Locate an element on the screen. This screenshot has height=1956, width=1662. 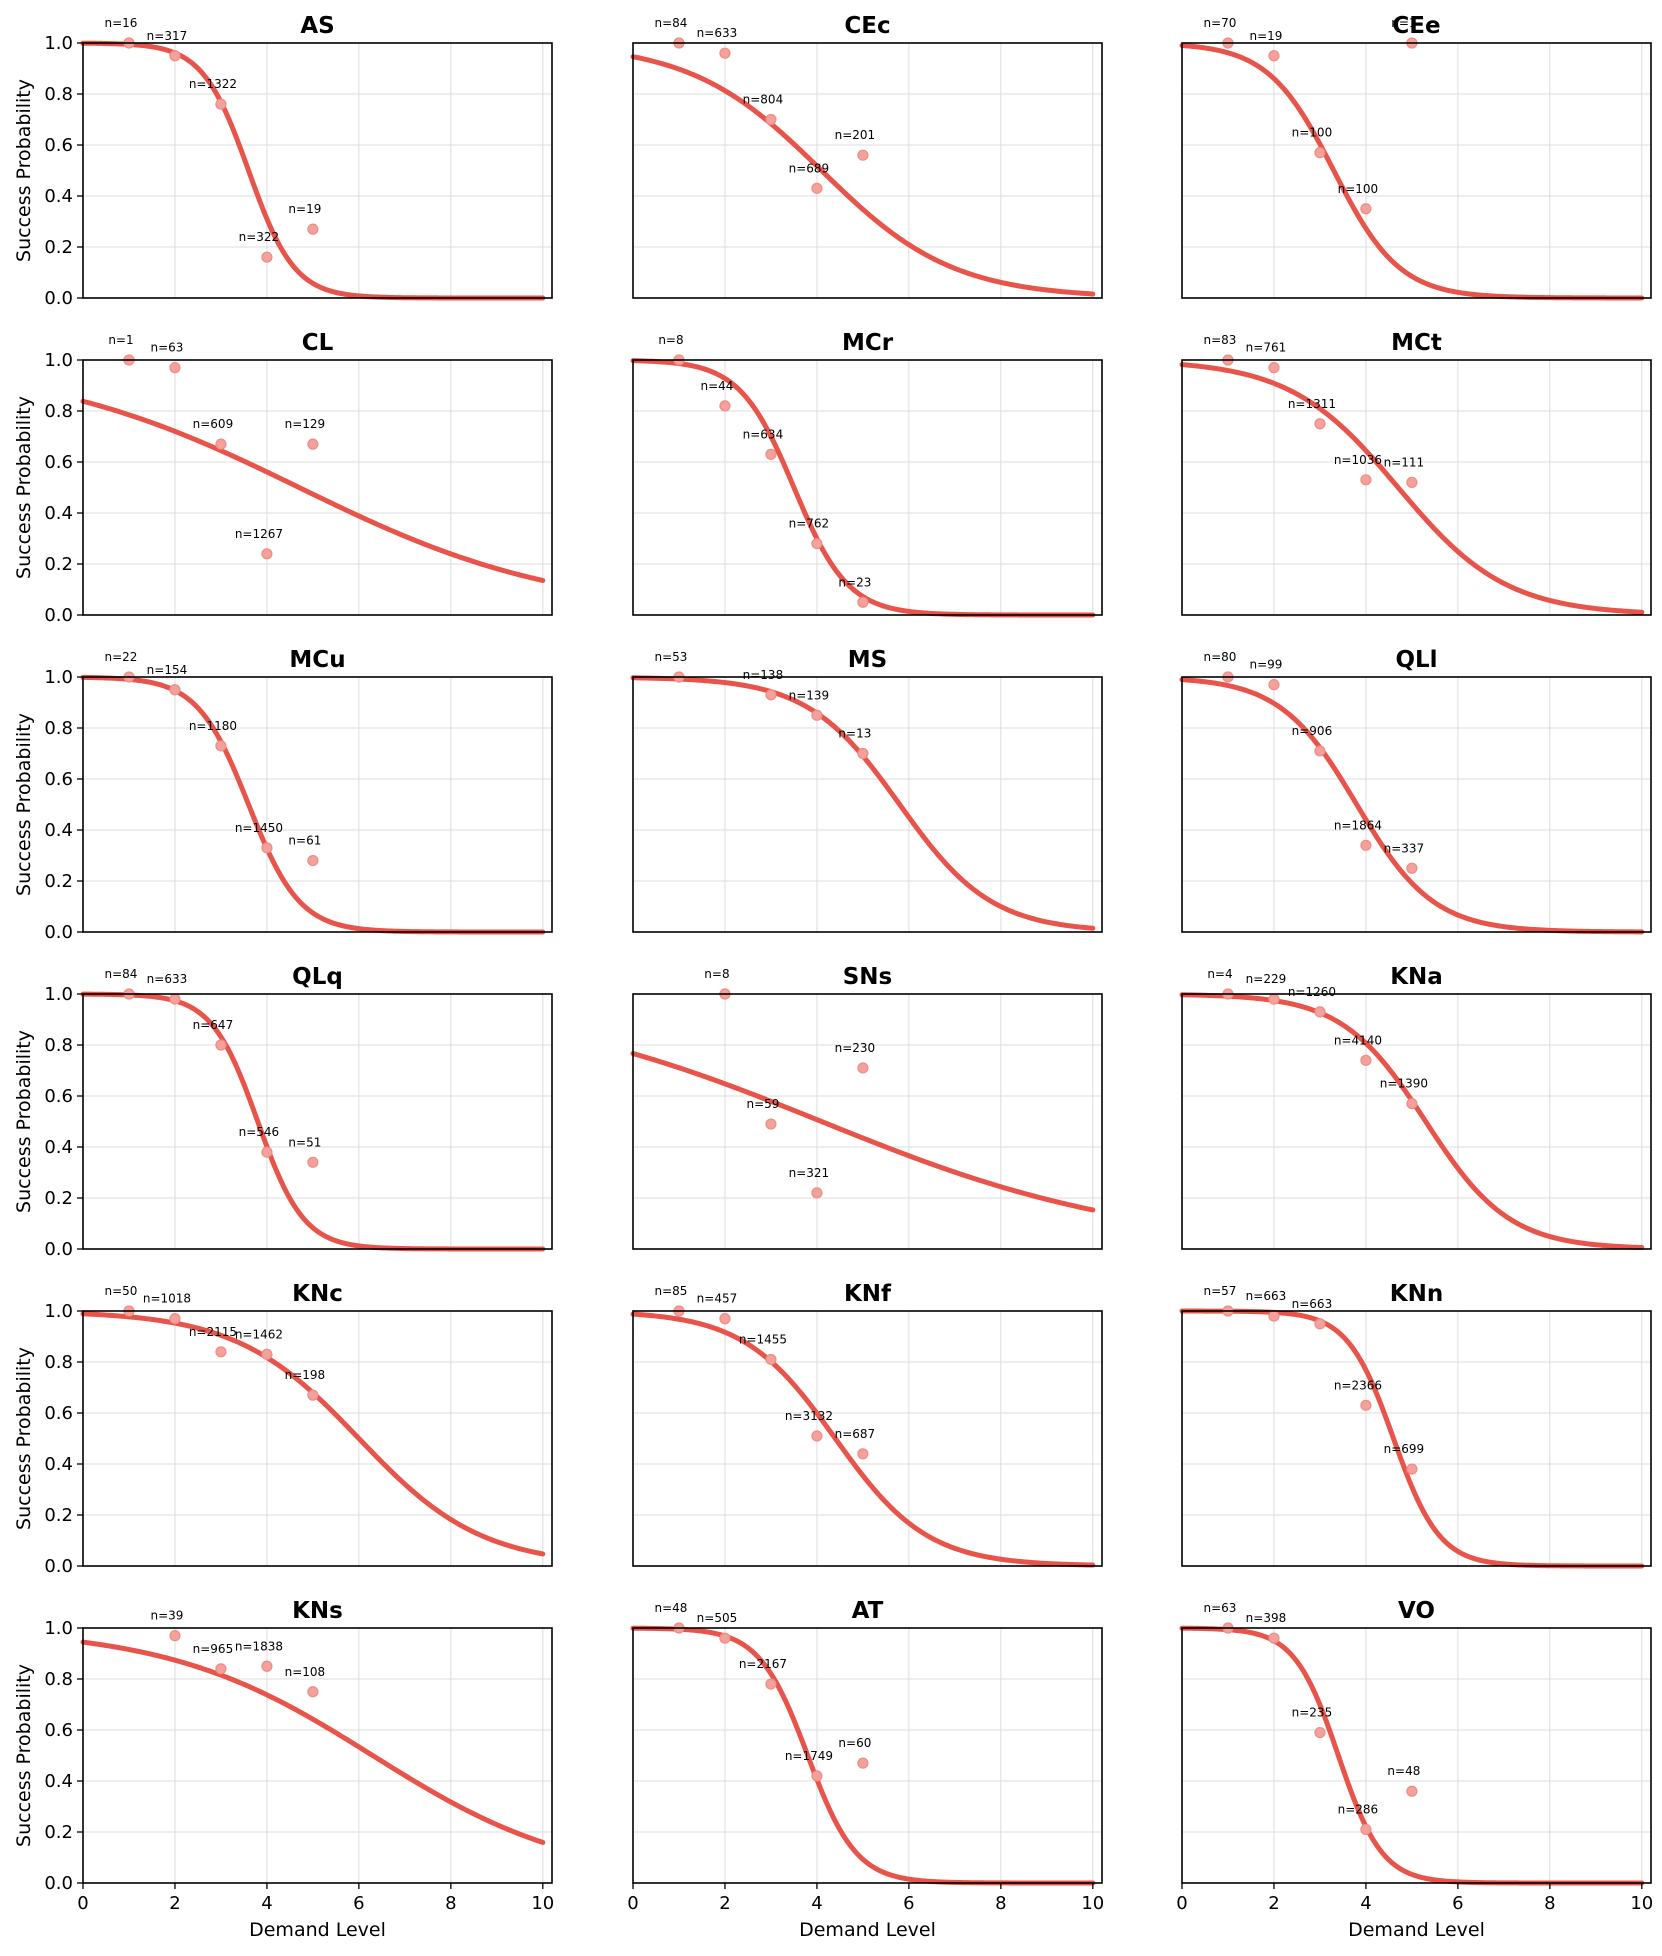
n-count-label: n=108 is located at coordinates (305, 1672).